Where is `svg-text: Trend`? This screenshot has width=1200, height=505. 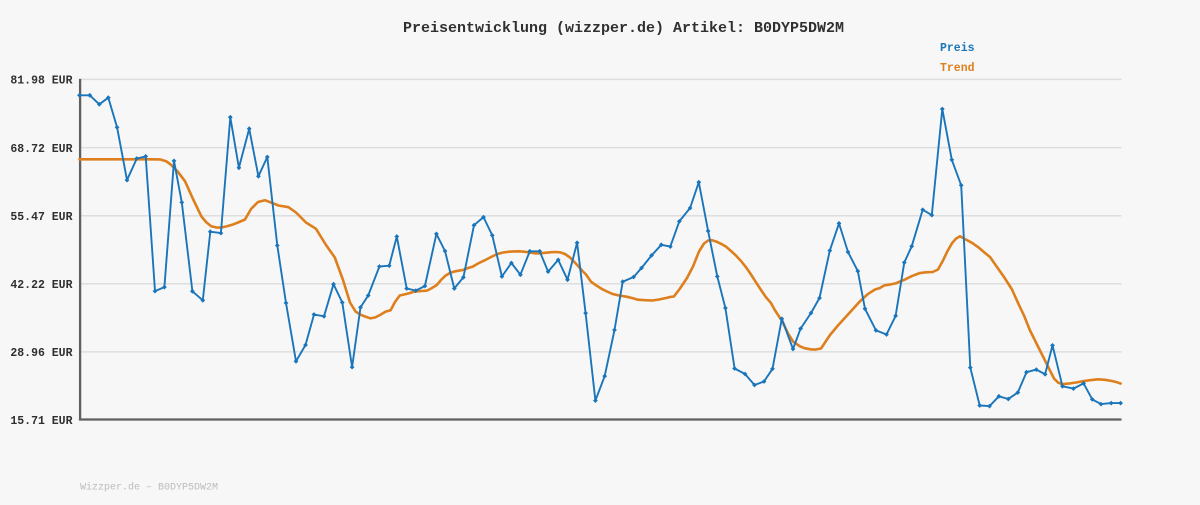
svg-text: Trend is located at coordinates (957, 68).